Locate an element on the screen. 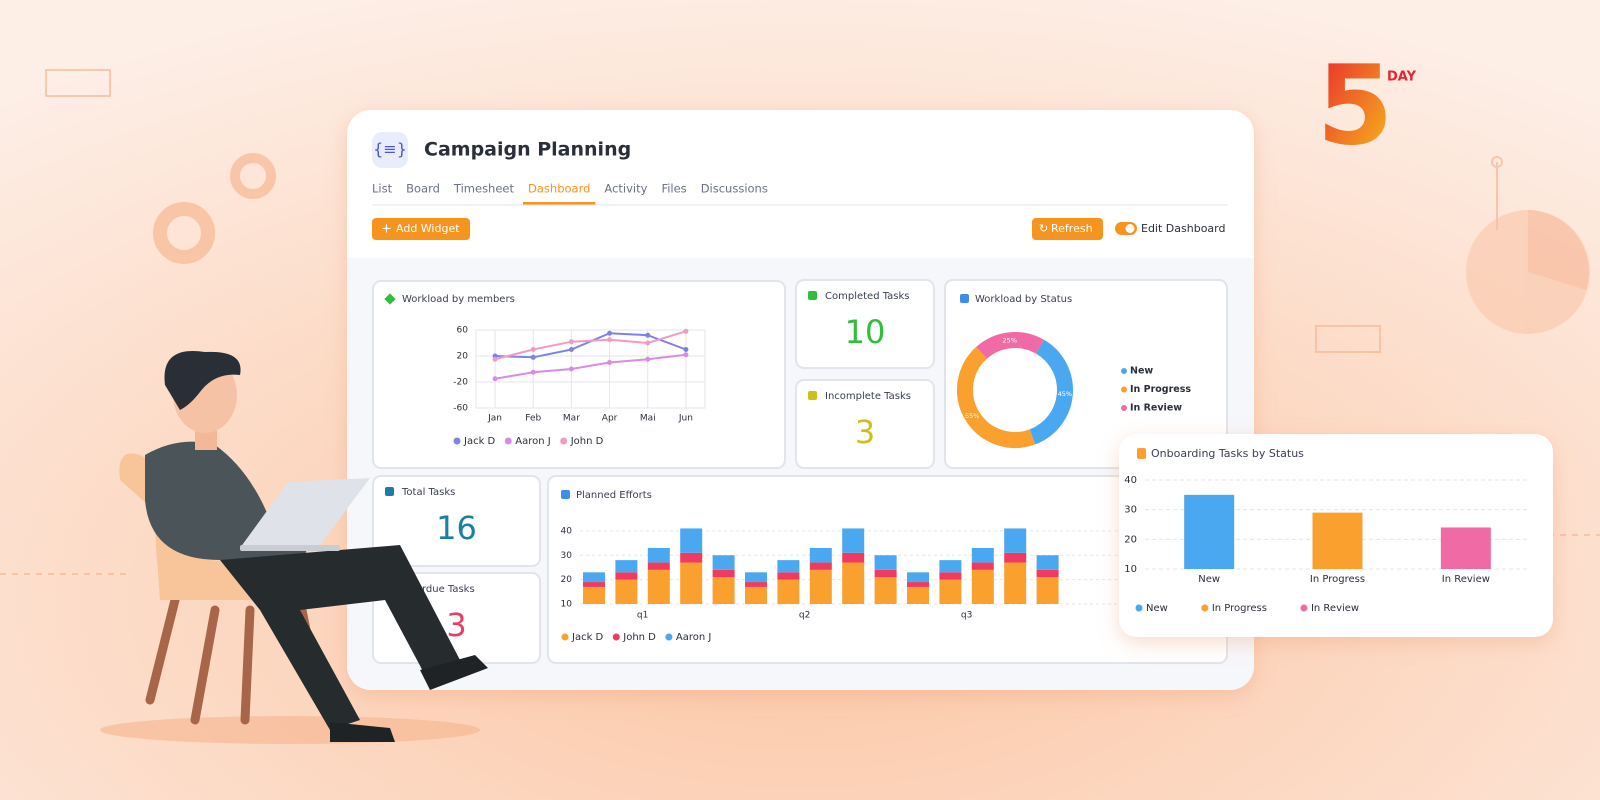  stat-title: Incomplete Tasks is located at coordinates (868, 396).